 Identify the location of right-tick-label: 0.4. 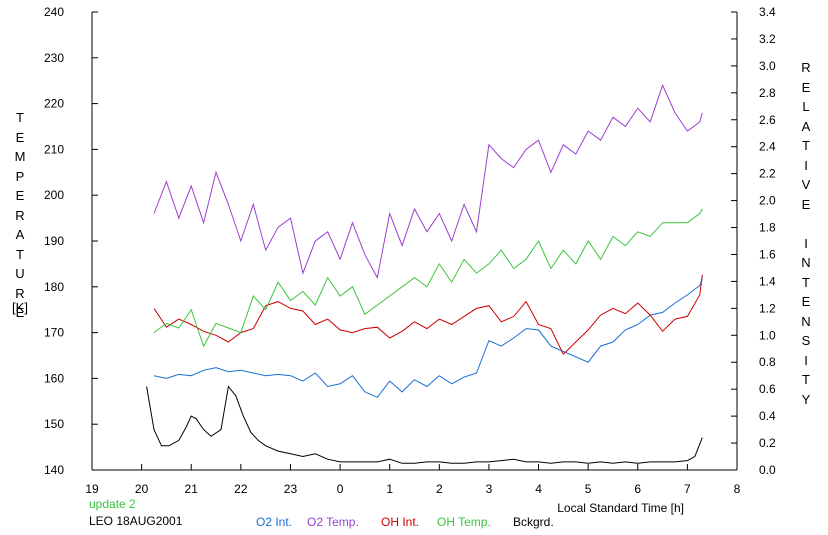
(767, 416).